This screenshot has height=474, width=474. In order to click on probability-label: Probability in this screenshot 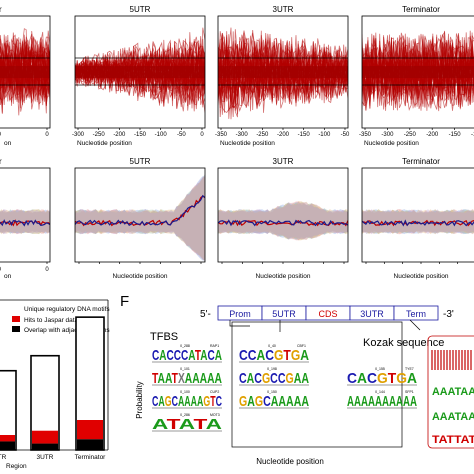, I will do `click(139, 399)`.